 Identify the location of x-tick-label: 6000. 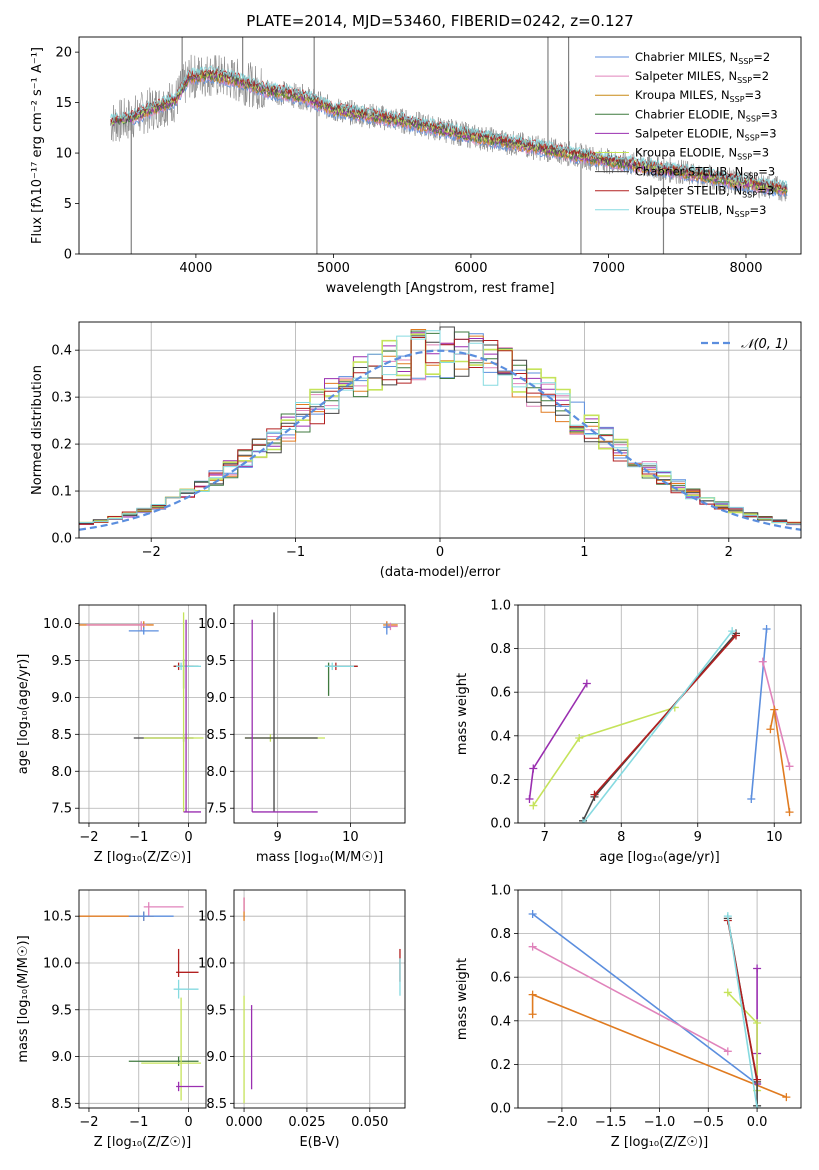
(470, 268).